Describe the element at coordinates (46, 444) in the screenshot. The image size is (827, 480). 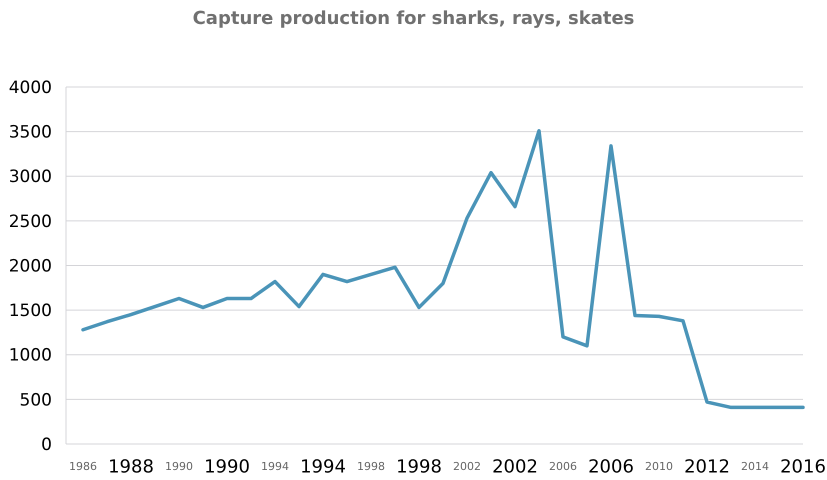
I see `y-tick-label: 0` at that location.